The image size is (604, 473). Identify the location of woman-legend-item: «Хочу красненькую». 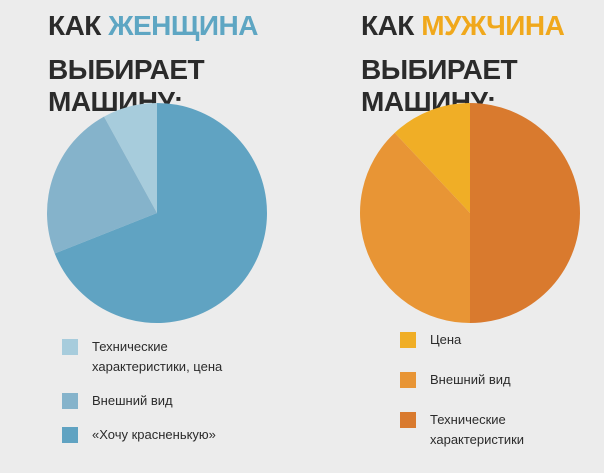
(172, 435).